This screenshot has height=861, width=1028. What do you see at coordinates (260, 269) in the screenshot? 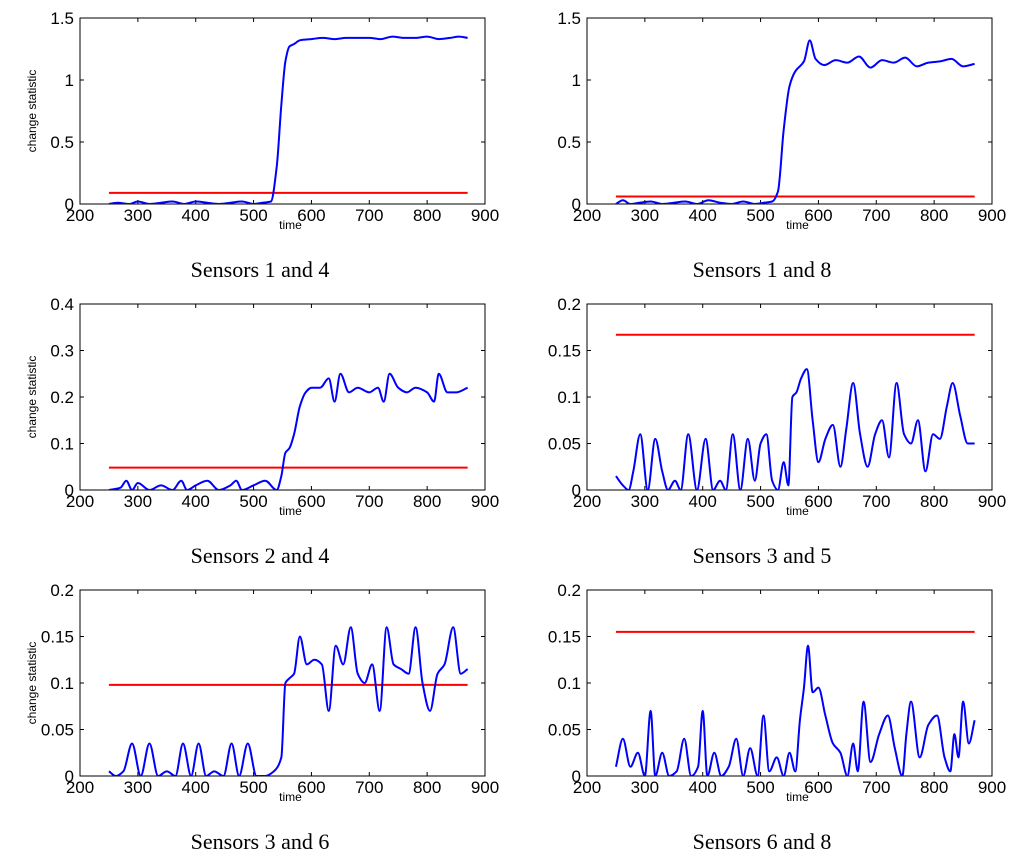
I see `panel-caption: Sensors 1 and 4` at bounding box center [260, 269].